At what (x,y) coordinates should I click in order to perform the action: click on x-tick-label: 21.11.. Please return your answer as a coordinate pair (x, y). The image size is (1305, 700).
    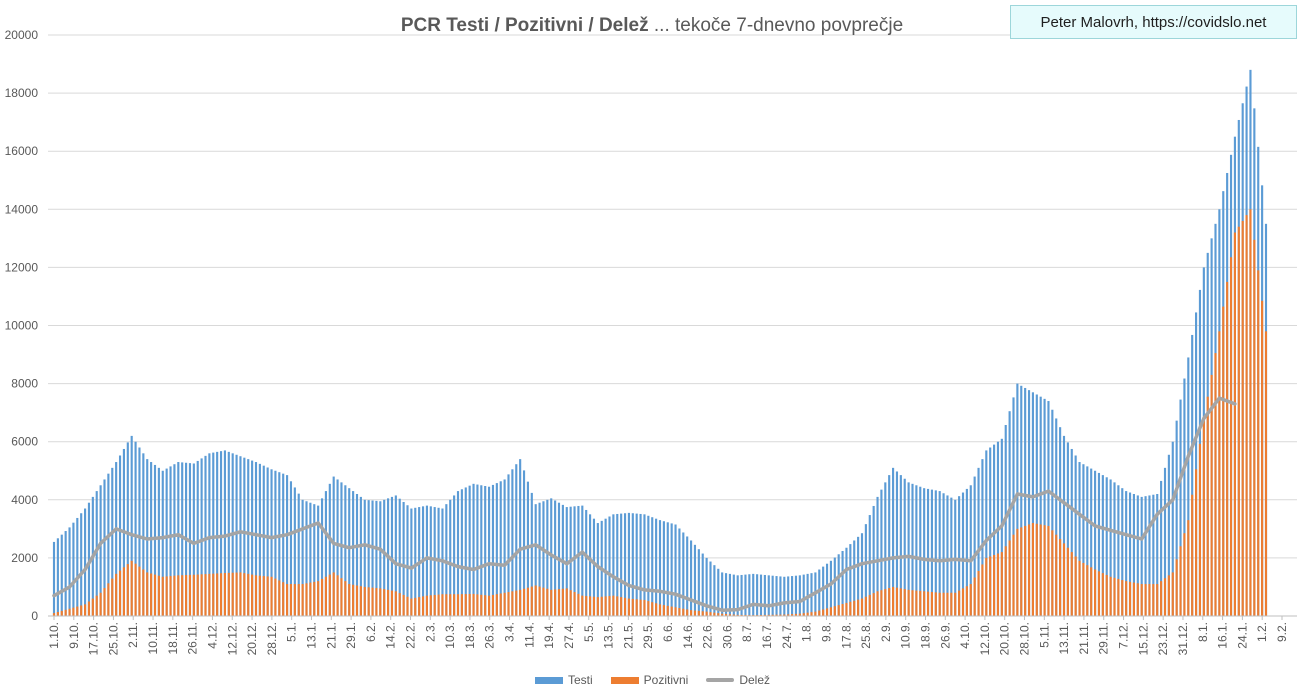
    Looking at the image, I should click on (1084, 638).